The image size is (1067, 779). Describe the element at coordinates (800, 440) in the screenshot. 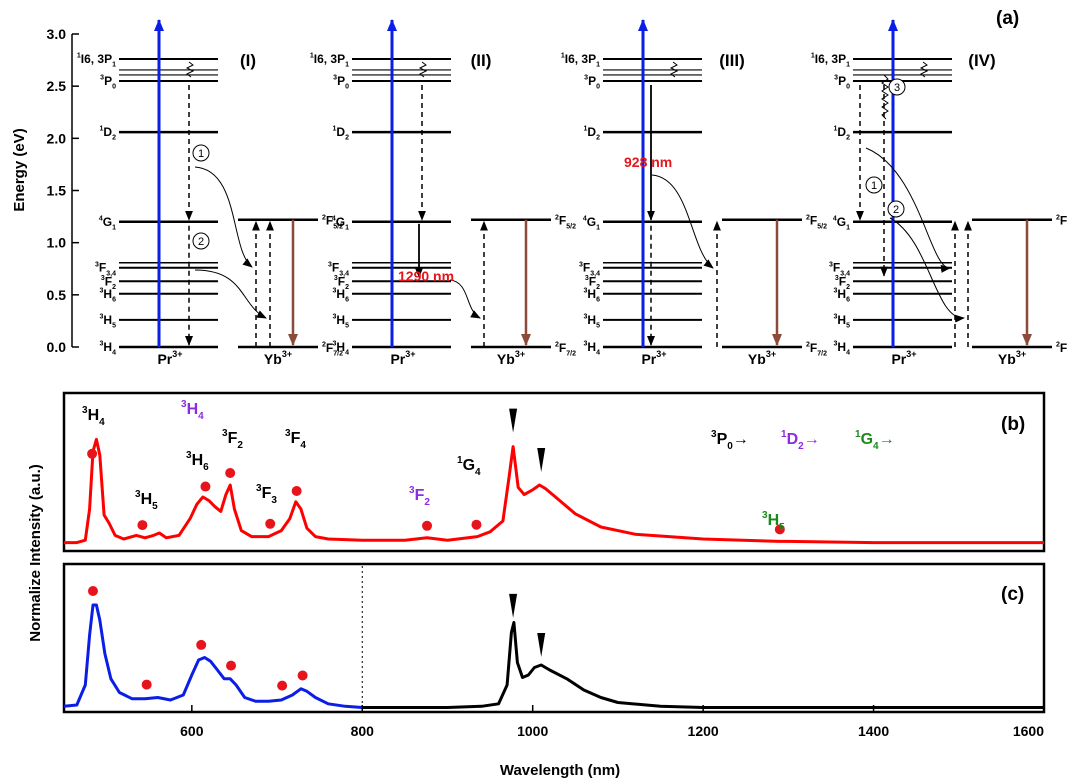

I see `legend-item: 1D2→` at that location.